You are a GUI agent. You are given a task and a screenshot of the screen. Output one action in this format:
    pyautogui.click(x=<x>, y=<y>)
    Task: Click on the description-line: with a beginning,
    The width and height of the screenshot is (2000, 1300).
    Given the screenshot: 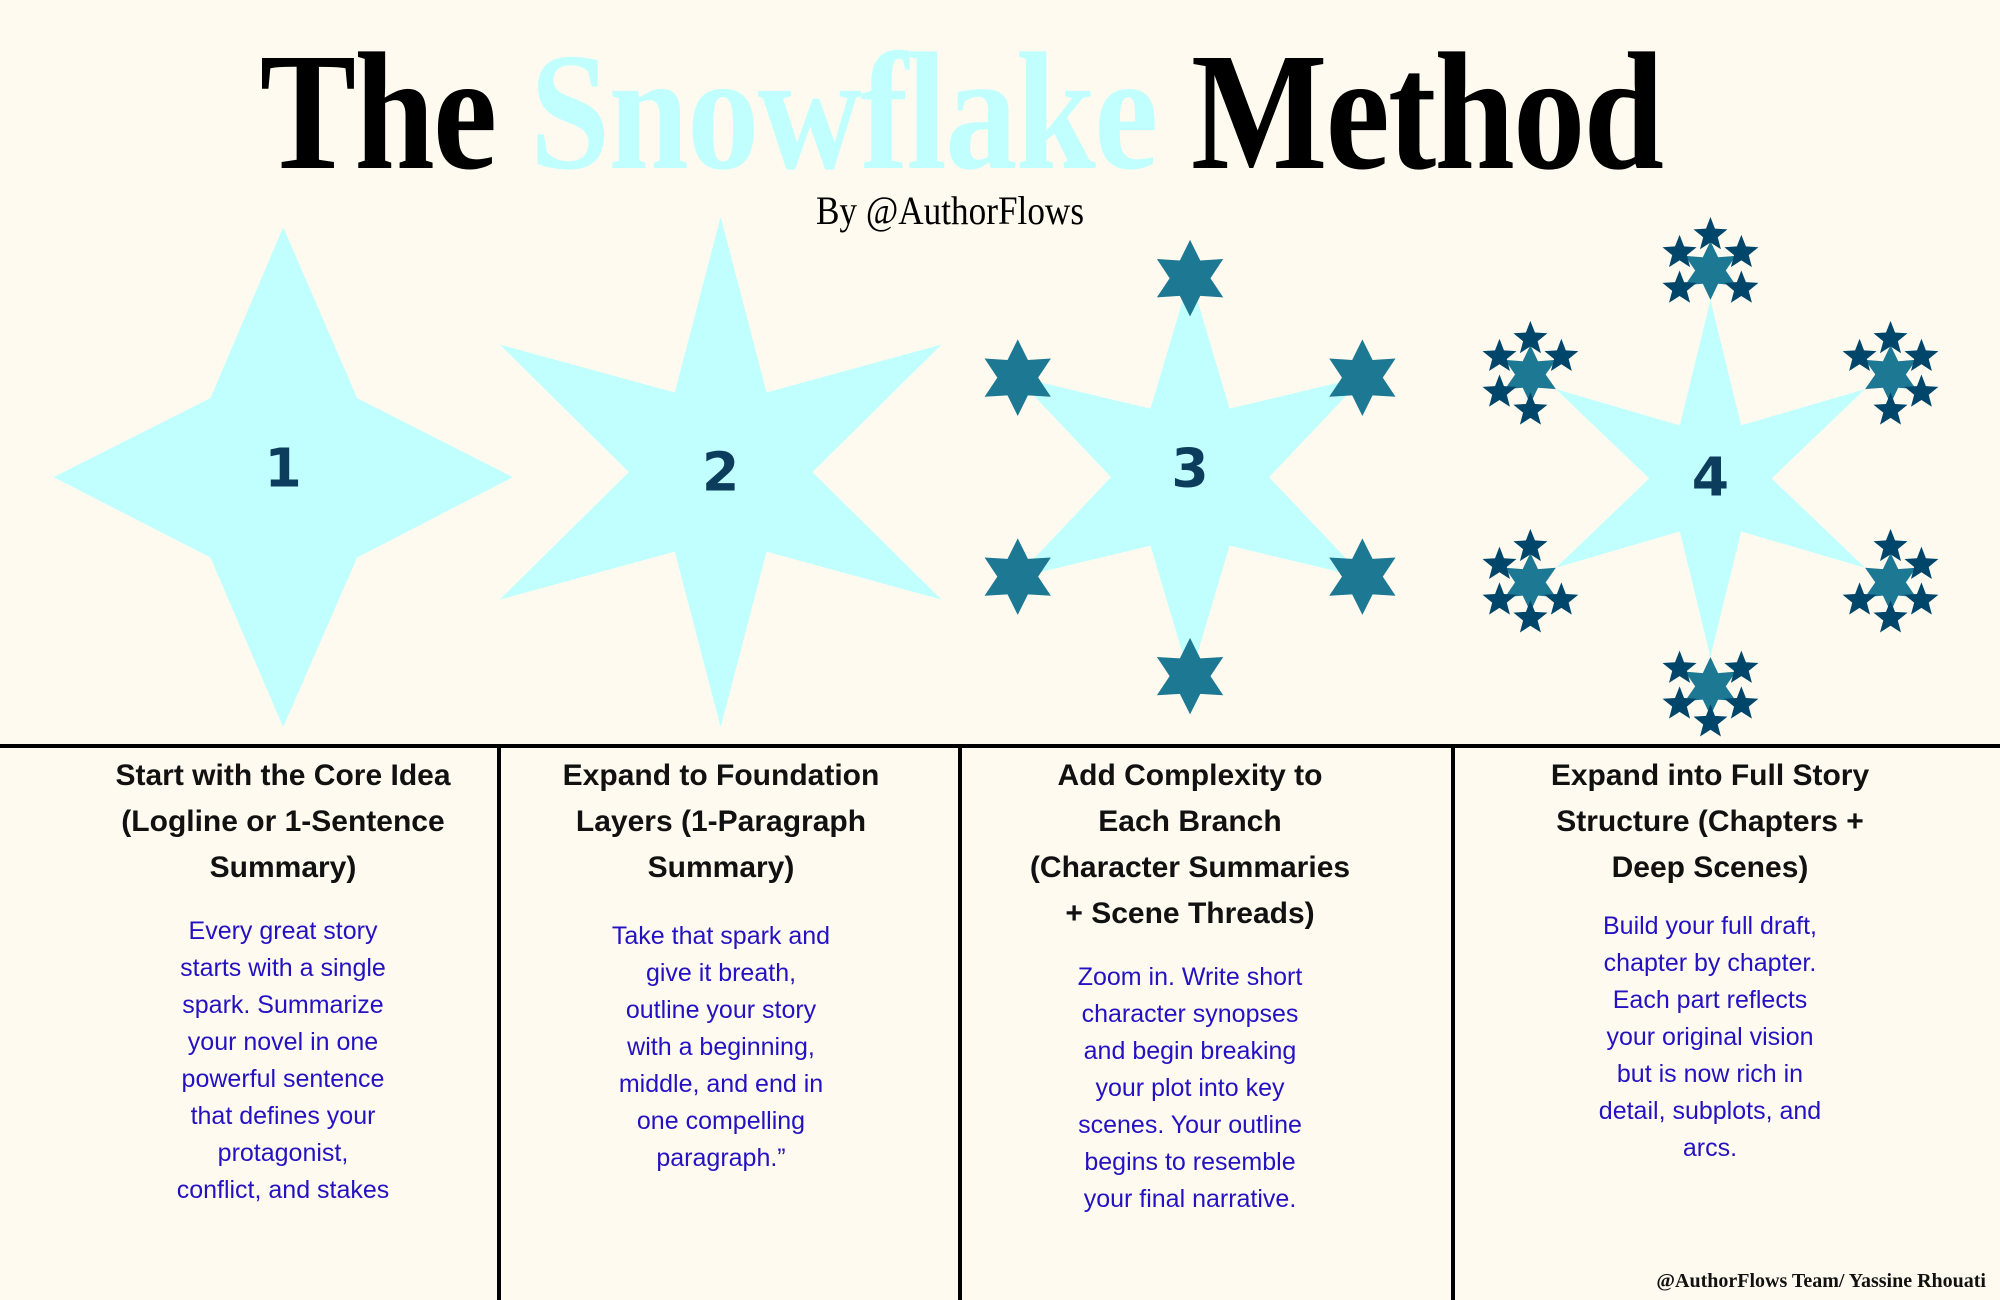 What is the action you would take?
    pyautogui.click(x=721, y=1047)
    